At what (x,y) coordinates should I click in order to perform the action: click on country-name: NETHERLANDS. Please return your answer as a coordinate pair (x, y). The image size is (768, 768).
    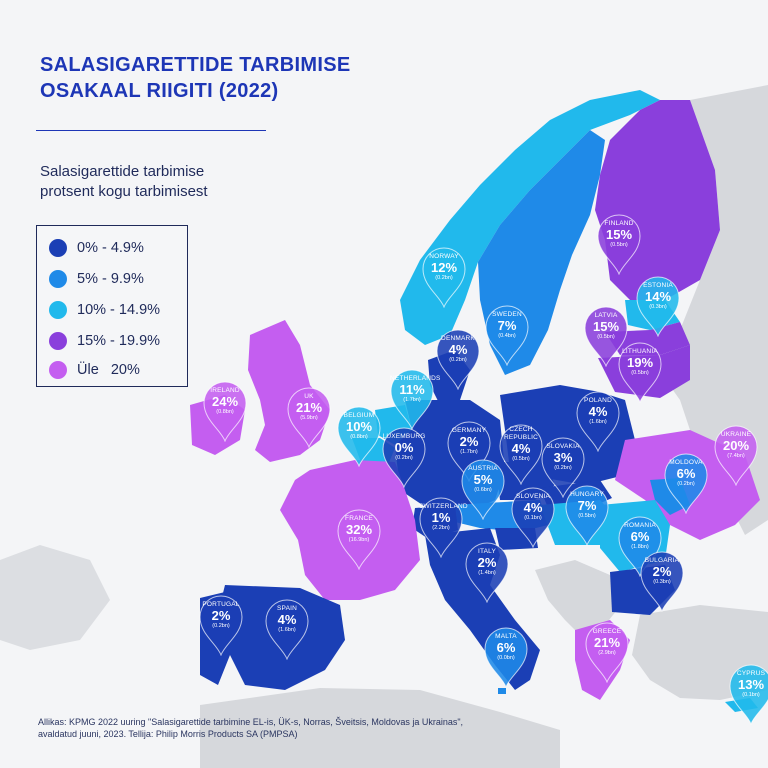
    Looking at the image, I should click on (415, 378).